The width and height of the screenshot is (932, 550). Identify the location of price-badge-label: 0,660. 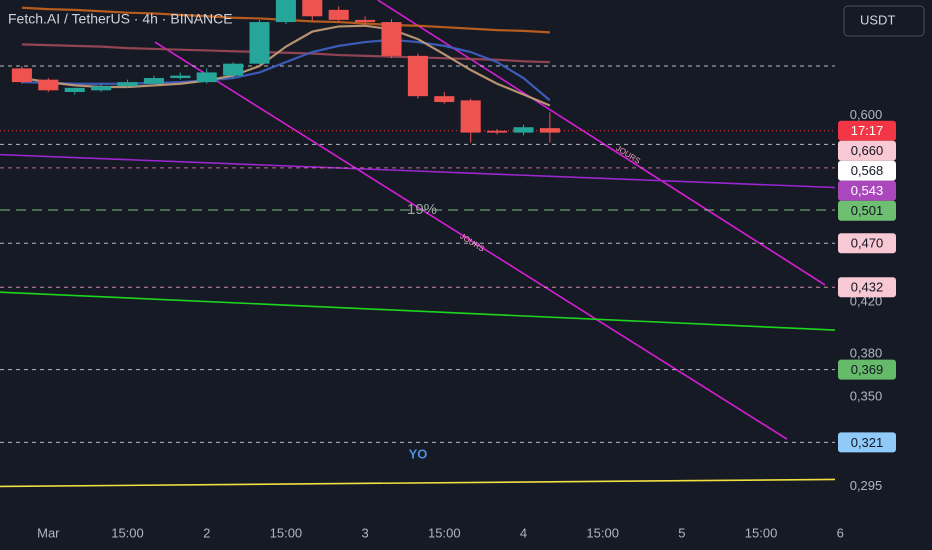
(867, 150).